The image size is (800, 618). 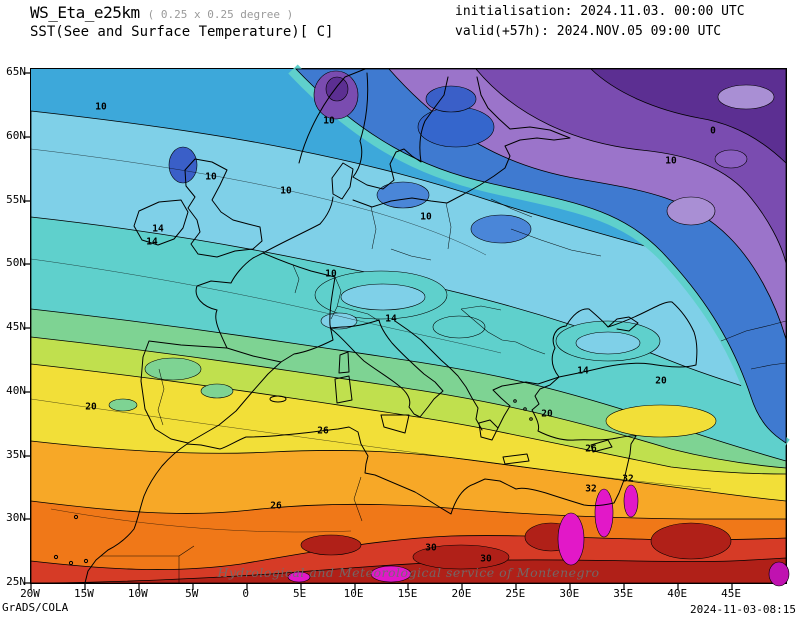 What do you see at coordinates (381, 586) in the screenshot?
I see `longitude-ticks` at bounding box center [381, 586].